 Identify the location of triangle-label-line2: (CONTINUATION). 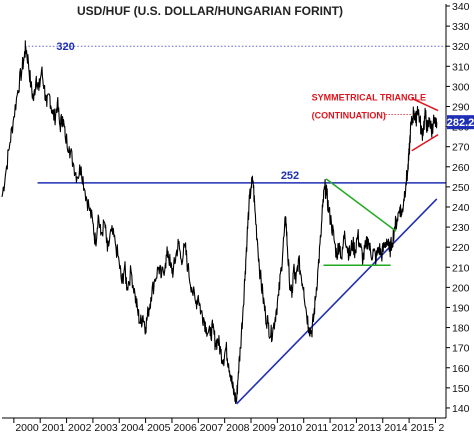
(349, 116).